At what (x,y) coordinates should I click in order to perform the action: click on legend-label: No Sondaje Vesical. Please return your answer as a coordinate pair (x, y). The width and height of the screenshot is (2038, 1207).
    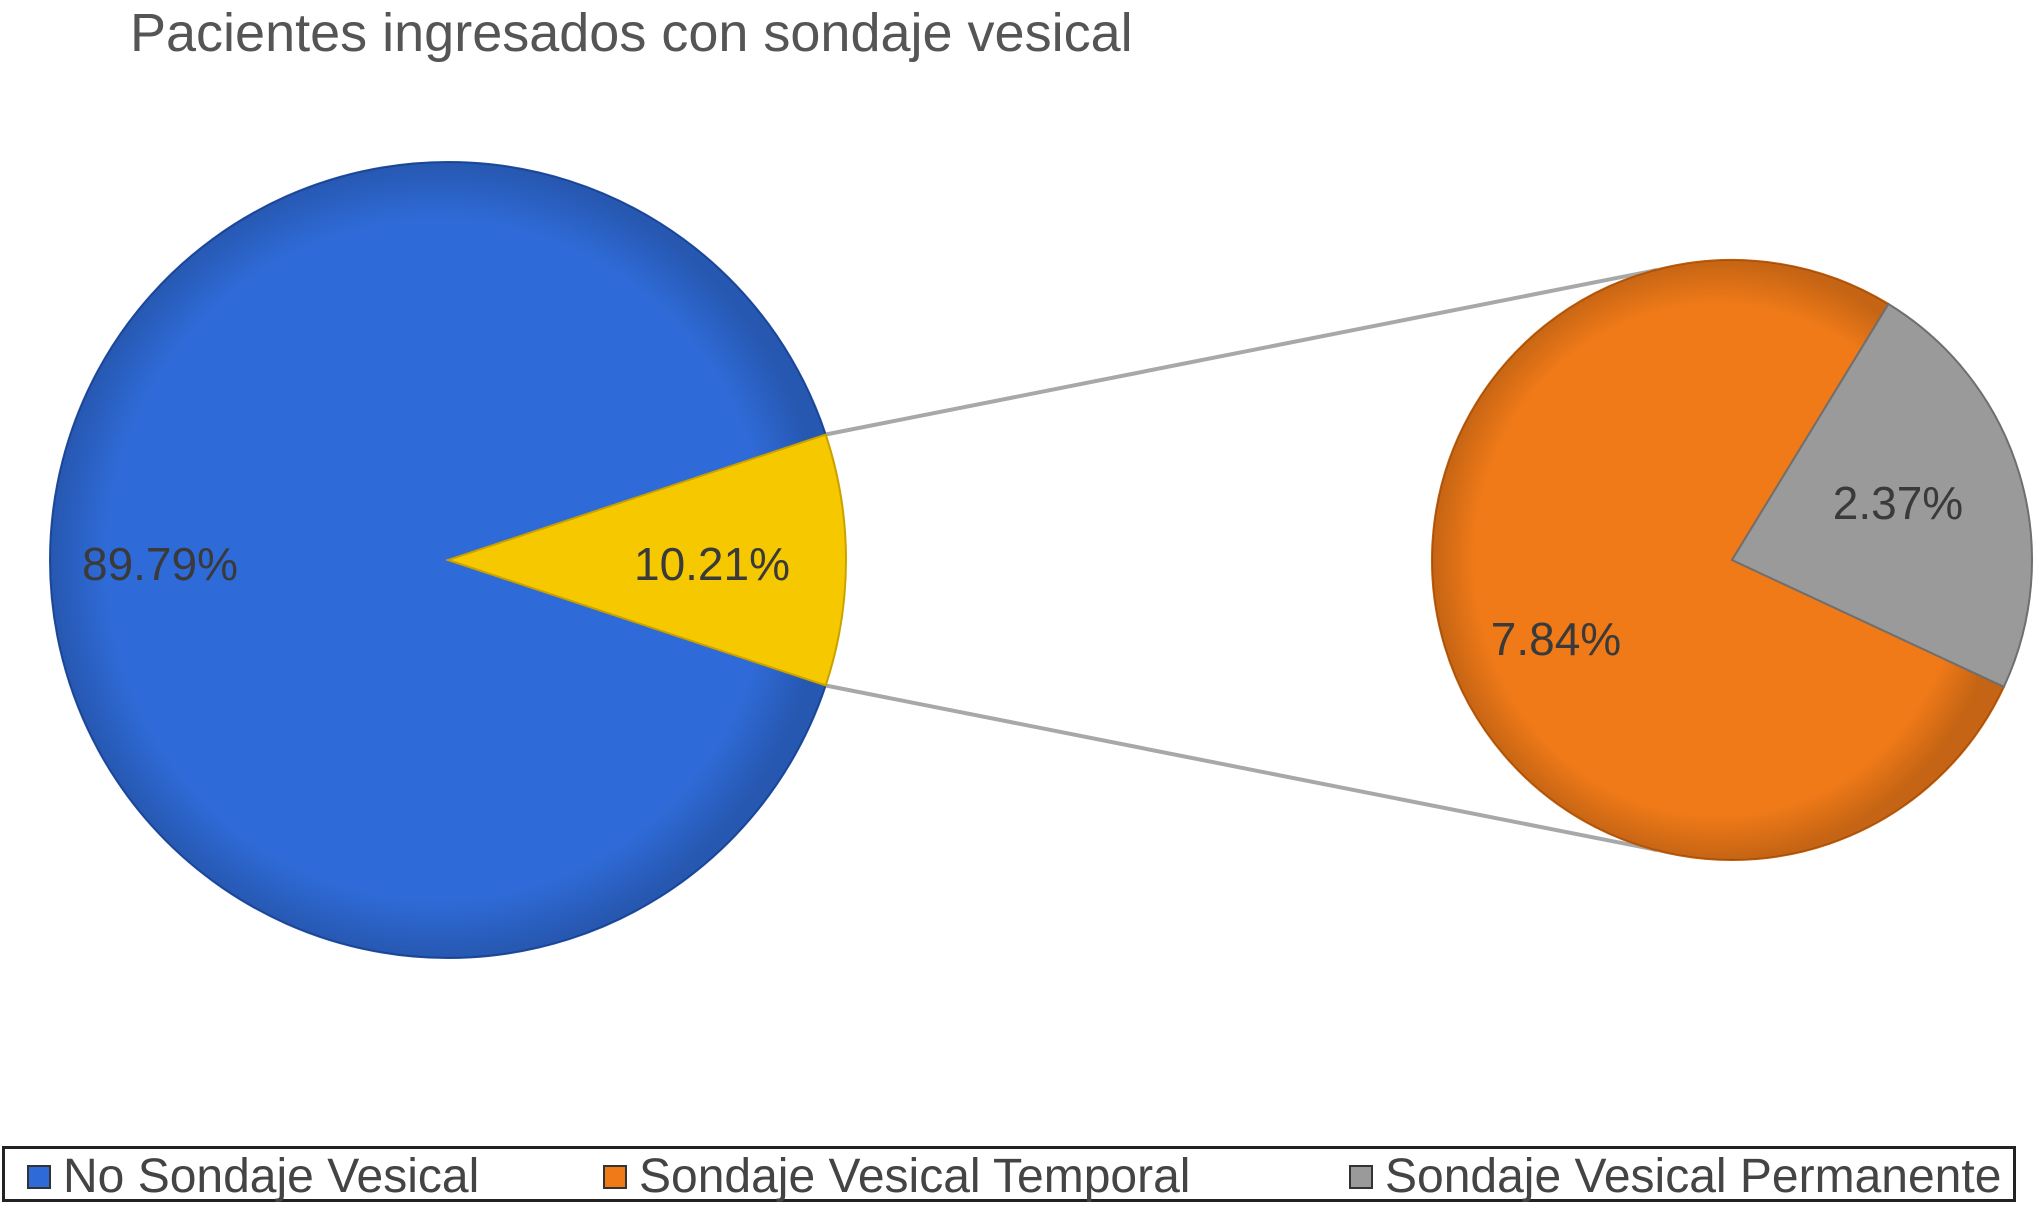
    Looking at the image, I should click on (271, 1176).